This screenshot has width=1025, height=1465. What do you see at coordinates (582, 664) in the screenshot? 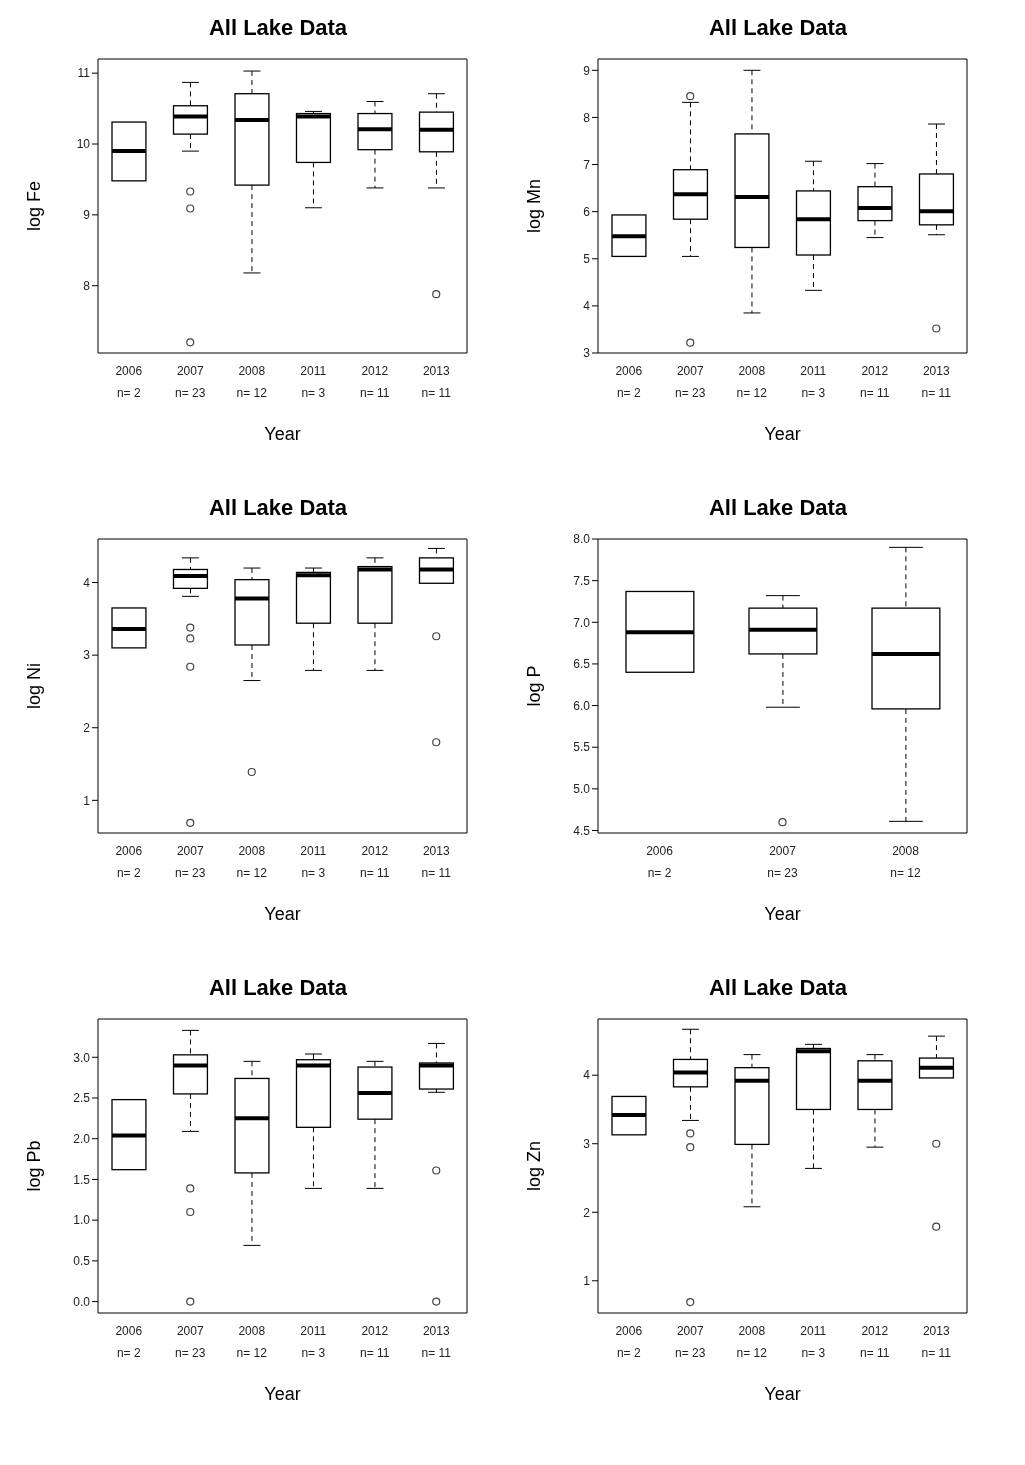
I see `y-tick-label: 6.5` at bounding box center [582, 664].